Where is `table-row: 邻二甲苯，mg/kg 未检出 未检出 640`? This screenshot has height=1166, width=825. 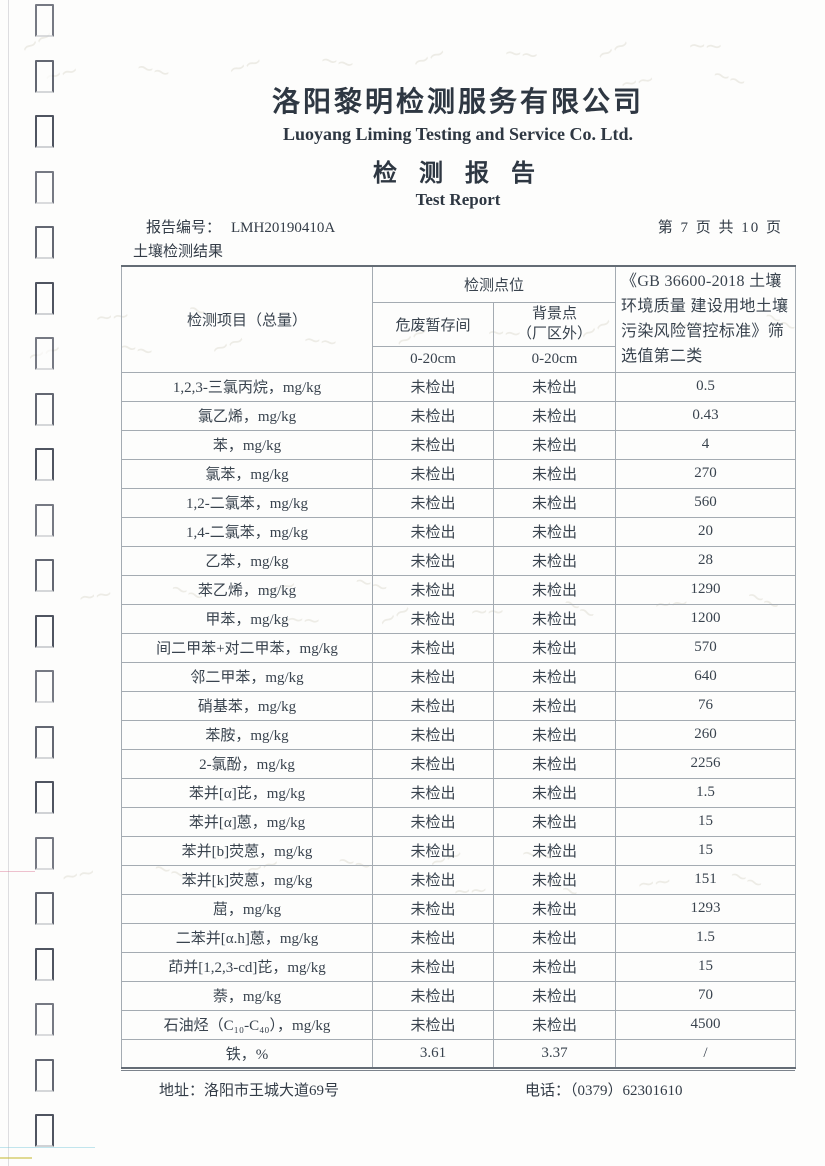
table-row: 邻二甲苯，mg/kg 未检出 未检出 640 is located at coordinates (459, 676).